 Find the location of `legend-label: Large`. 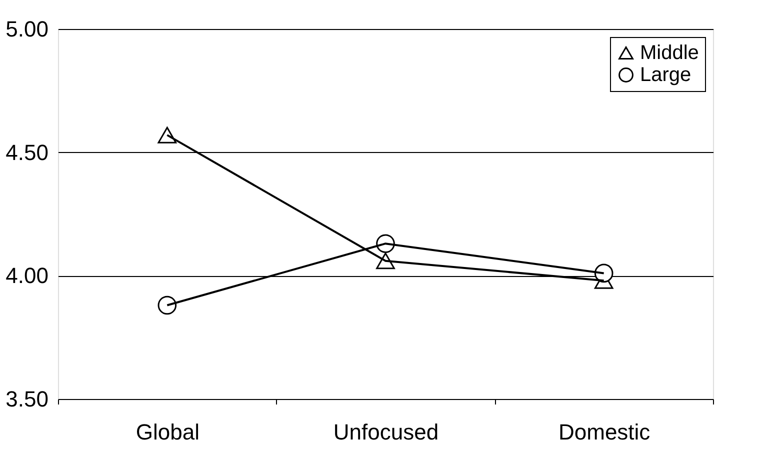

legend-label: Large is located at coordinates (666, 75).